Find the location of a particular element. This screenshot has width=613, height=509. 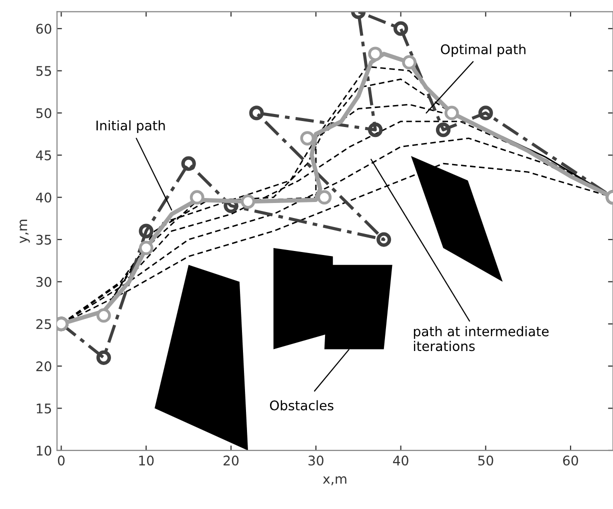

x-tick-label: 40 is located at coordinates (400, 461).